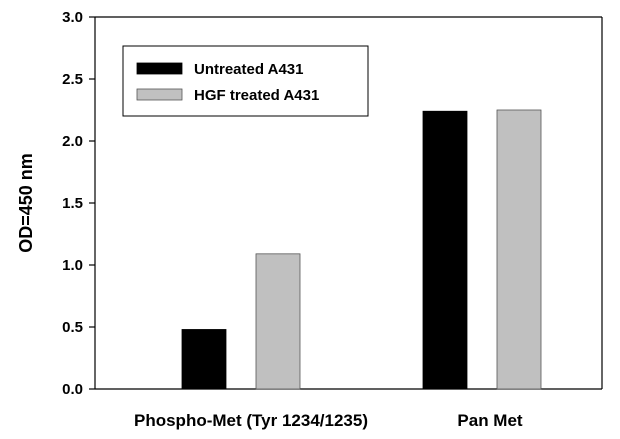 The width and height of the screenshot is (620, 439). Describe the element at coordinates (251, 420) in the screenshot. I see `category-label: Phospho-Met (Tyr 1234/1235)` at that location.